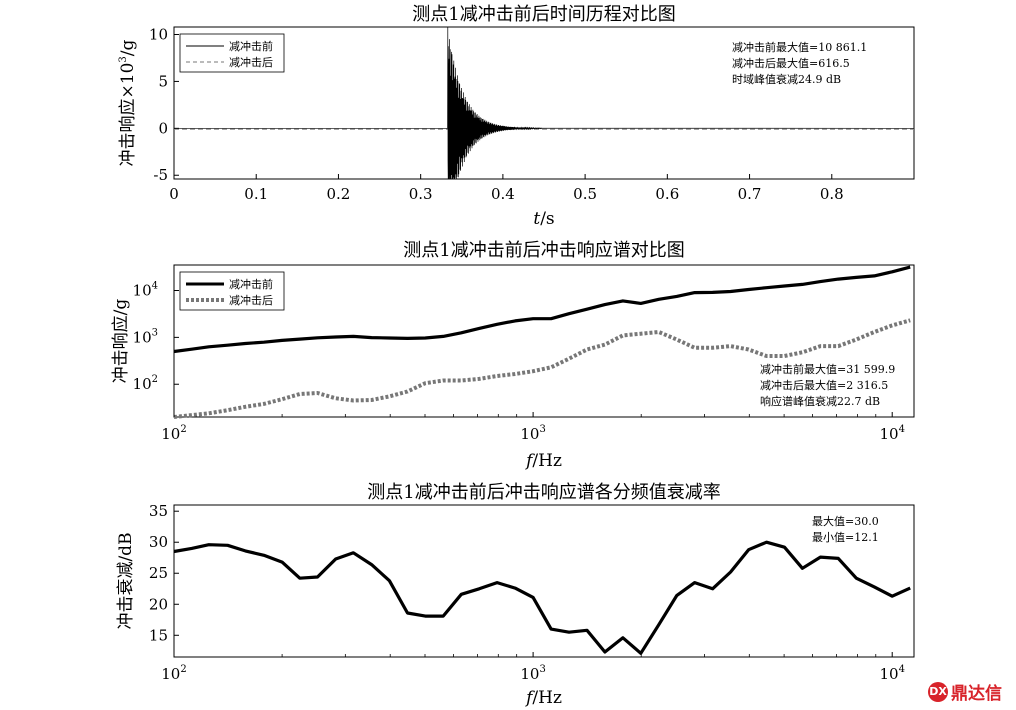 The image size is (1016, 710). I want to click on time-x-tick-label: 0.1, so click(256, 194).